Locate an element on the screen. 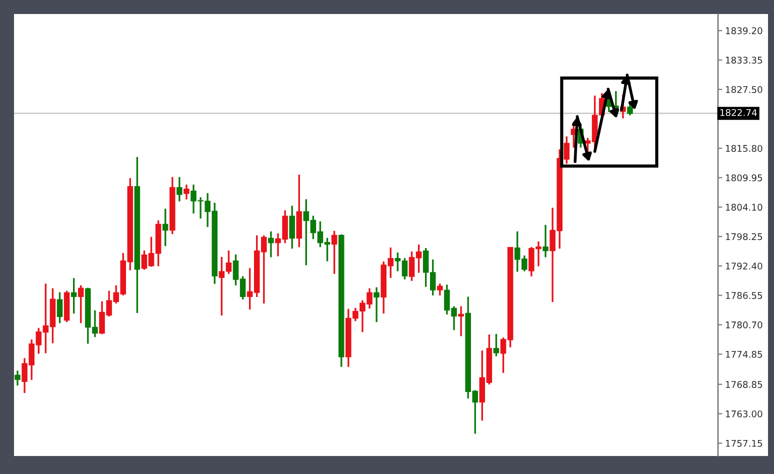 The image size is (774, 474). y-tick-label: 1815.80 is located at coordinates (744, 148).